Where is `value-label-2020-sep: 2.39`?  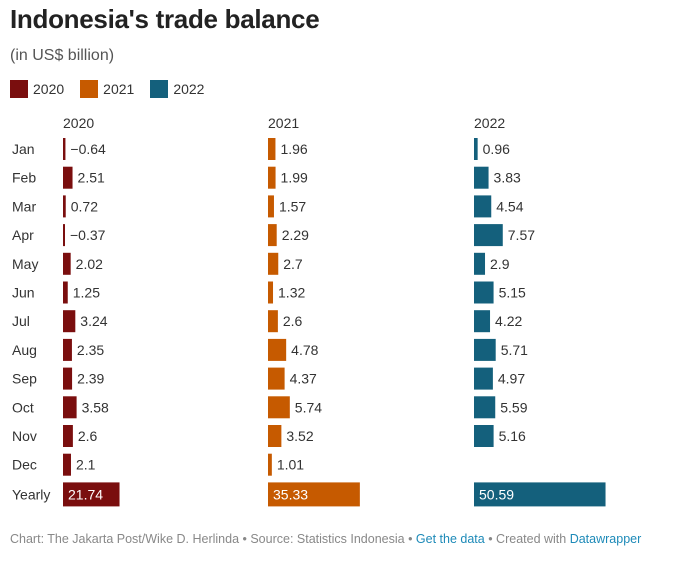
value-label-2020-sep: 2.39 is located at coordinates (90, 379).